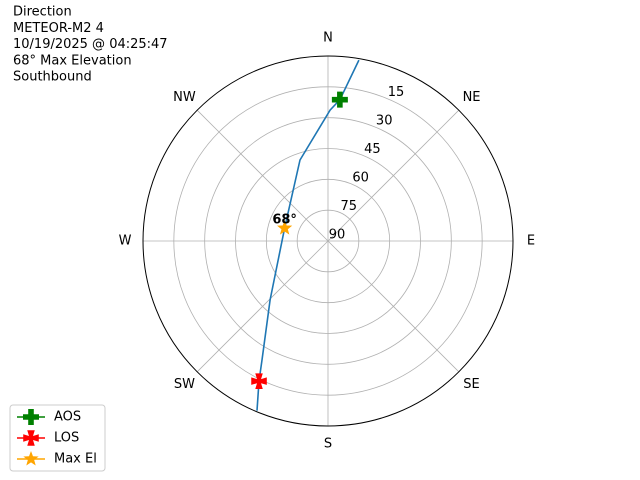  What do you see at coordinates (471, 384) in the screenshot?
I see `theta-tick-label: SE` at bounding box center [471, 384].